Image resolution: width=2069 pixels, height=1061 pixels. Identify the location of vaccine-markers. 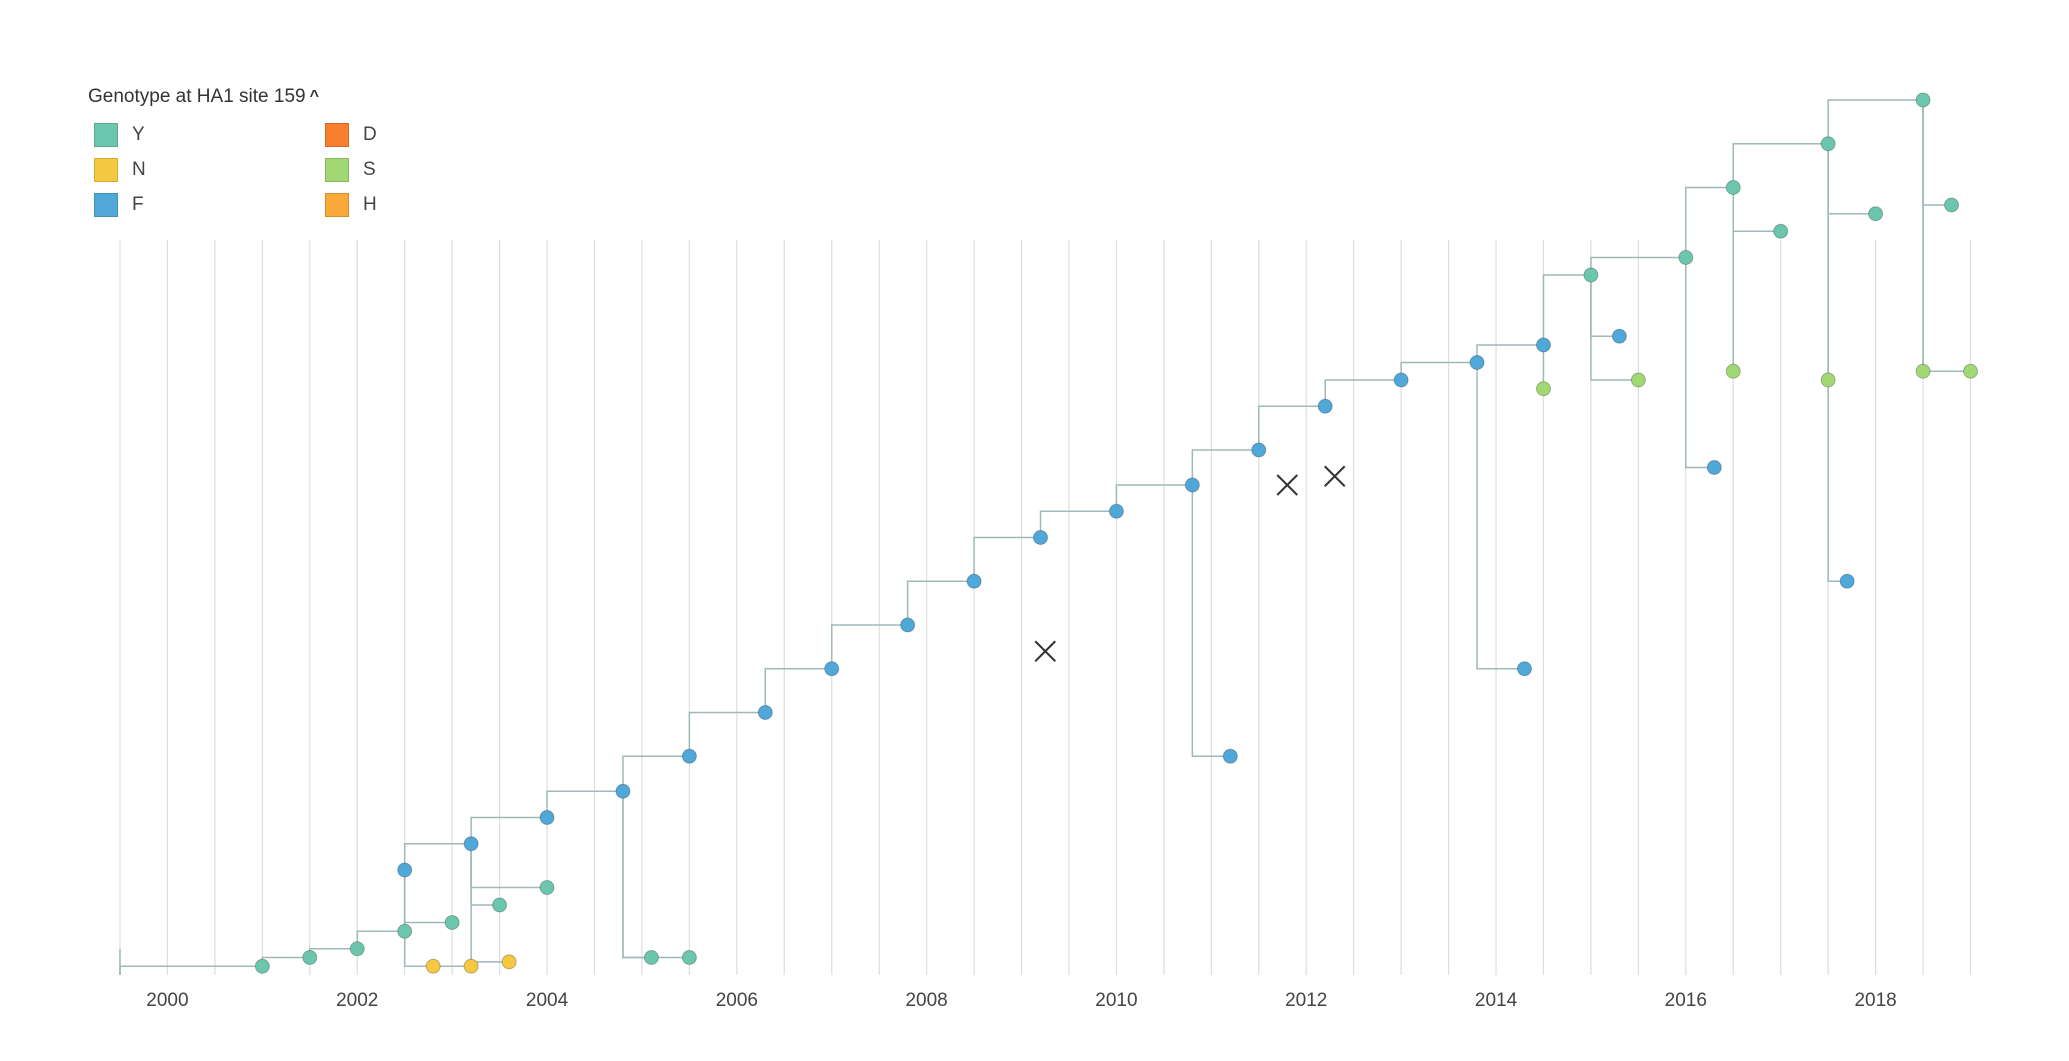
(1190, 563).